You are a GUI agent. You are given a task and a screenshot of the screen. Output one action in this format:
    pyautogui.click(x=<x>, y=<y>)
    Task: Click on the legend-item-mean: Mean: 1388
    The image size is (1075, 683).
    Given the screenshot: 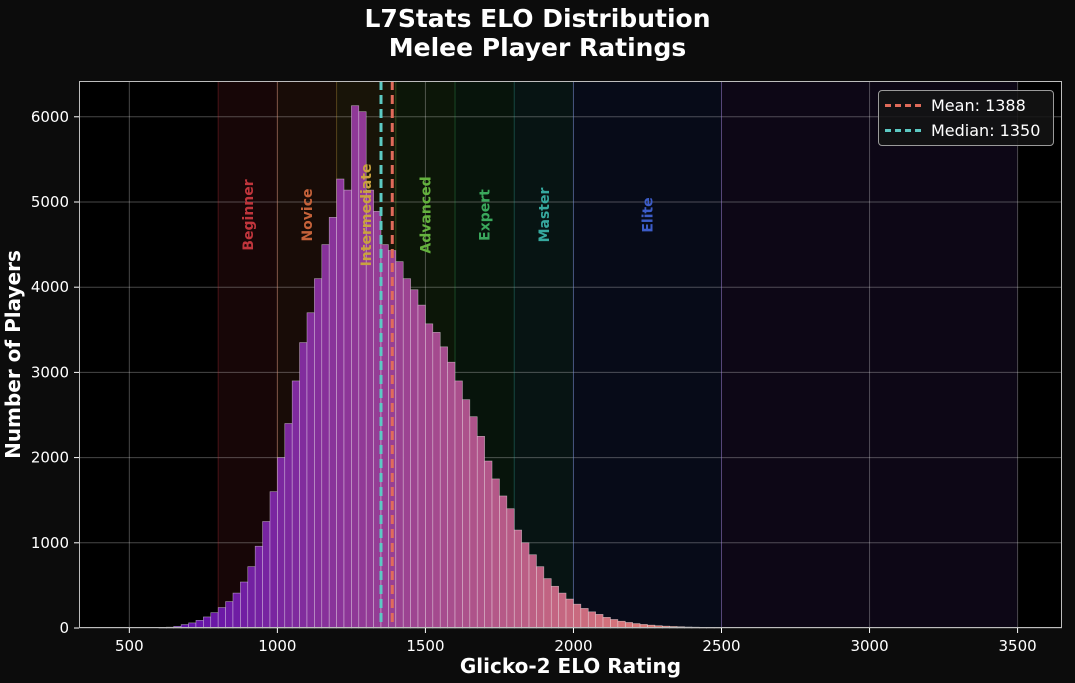 What is the action you would take?
    pyautogui.click(x=955, y=105)
    